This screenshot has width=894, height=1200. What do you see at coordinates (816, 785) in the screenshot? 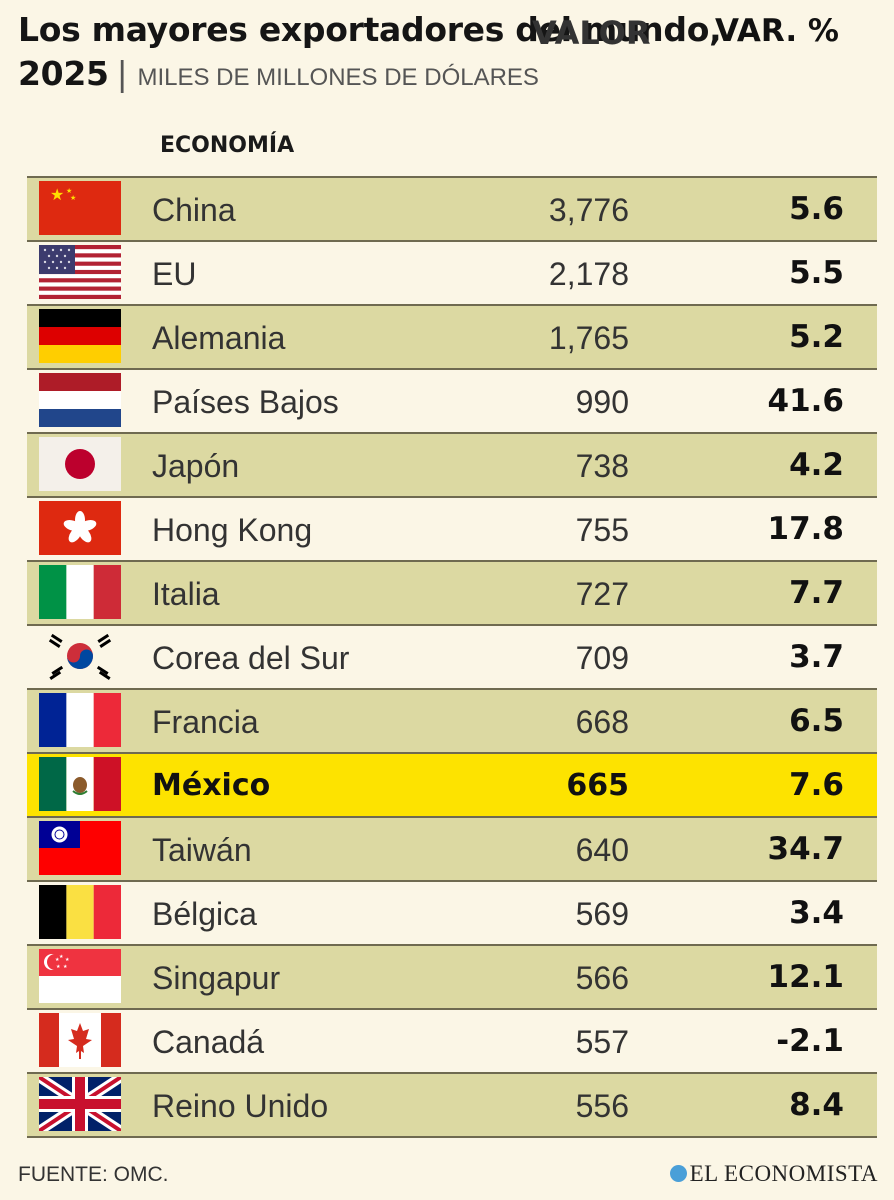
I see `percent-change: 7.6` at bounding box center [816, 785].